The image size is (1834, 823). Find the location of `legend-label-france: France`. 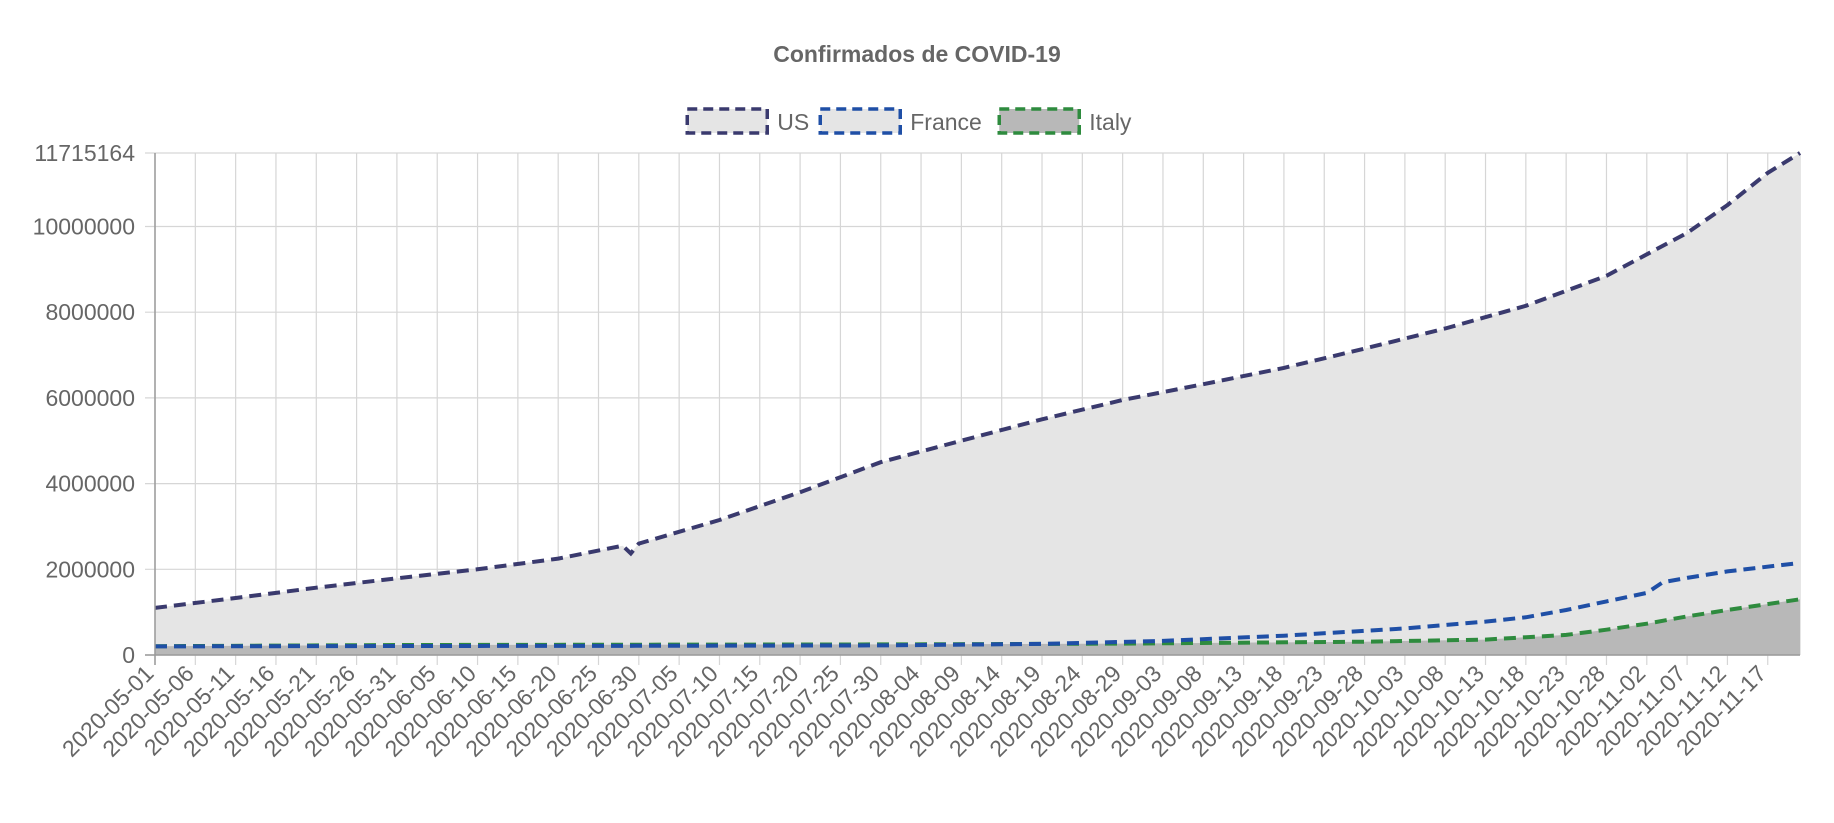

legend-label-france: France is located at coordinates (946, 122).